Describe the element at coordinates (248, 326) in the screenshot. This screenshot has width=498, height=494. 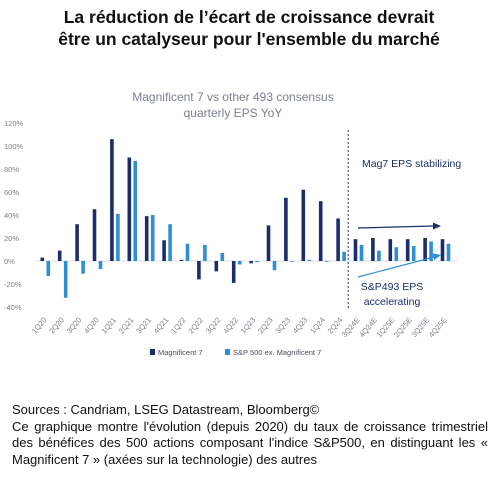
I see `x-tick-label: 1Q23` at that location.